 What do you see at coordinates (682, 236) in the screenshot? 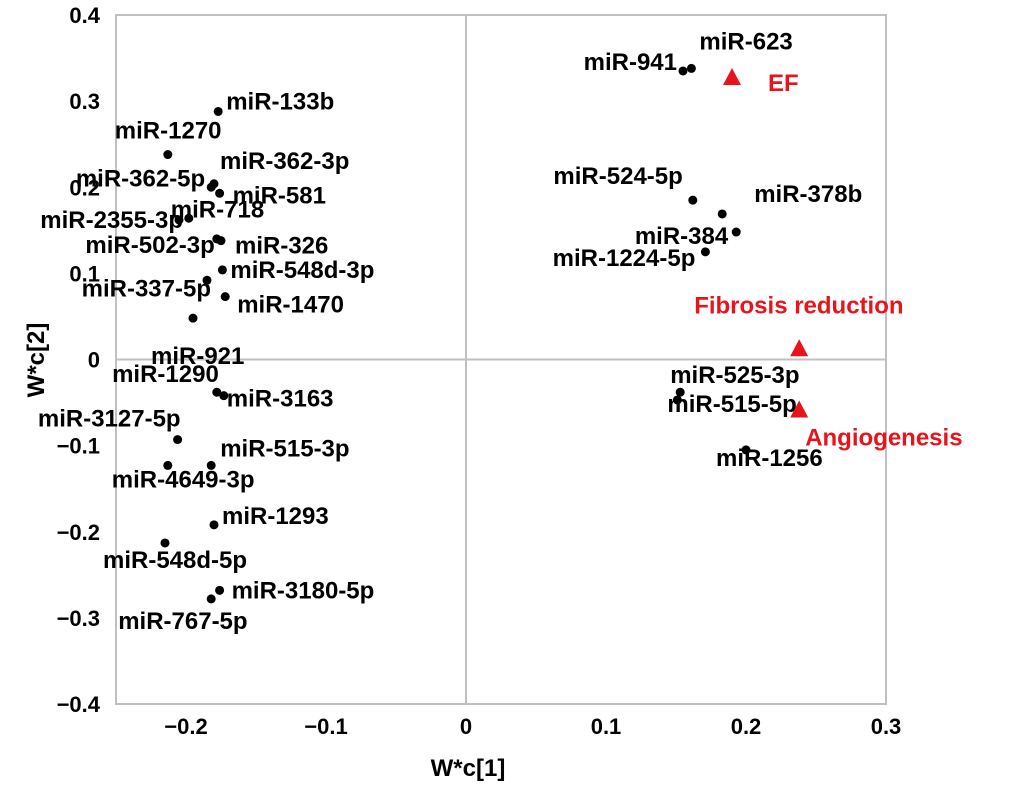
I see `point-label: miR-384` at bounding box center [682, 236].